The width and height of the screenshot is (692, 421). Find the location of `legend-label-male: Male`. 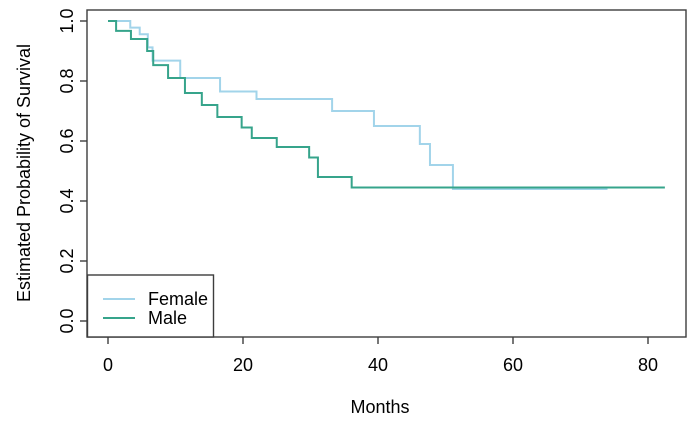

legend-label-male: Male is located at coordinates (167, 318).